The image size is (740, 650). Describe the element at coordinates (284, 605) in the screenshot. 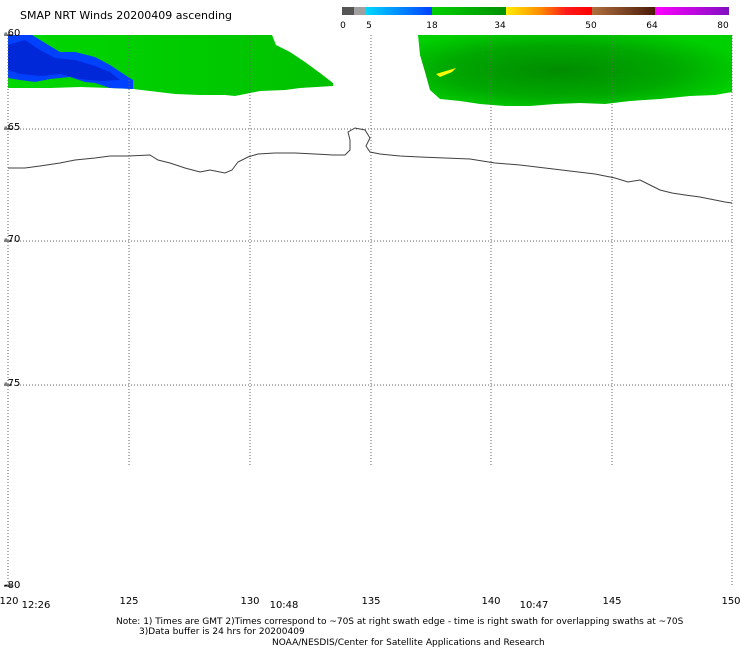

I see `swath-time-label-2: 10:48` at that location.